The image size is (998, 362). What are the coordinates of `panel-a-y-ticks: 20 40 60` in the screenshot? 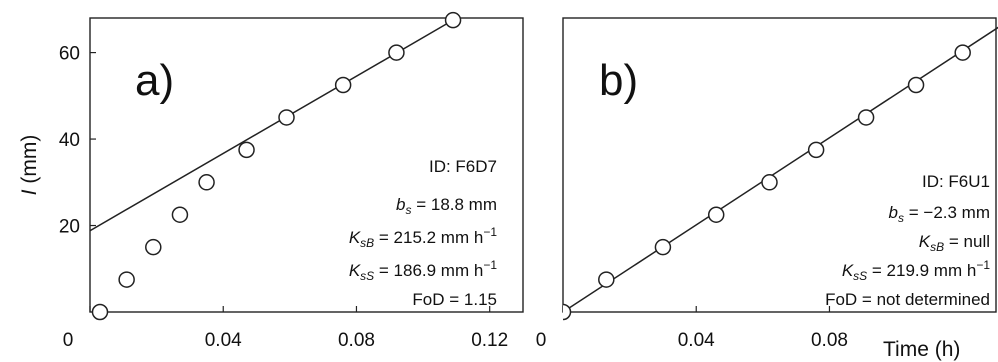 It's located at (77, 141).